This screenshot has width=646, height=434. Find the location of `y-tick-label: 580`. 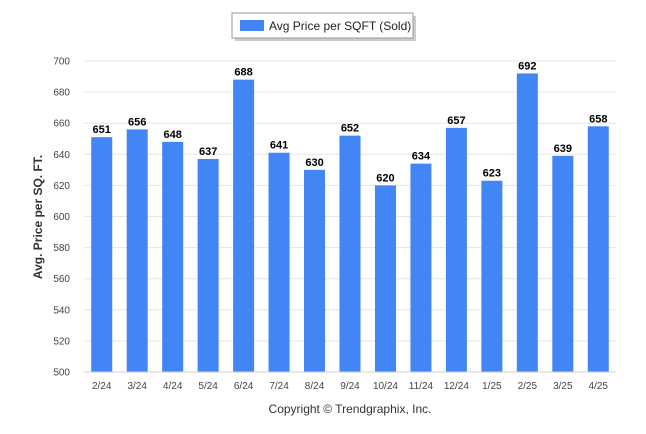

y-tick-label: 580 is located at coordinates (61, 248).